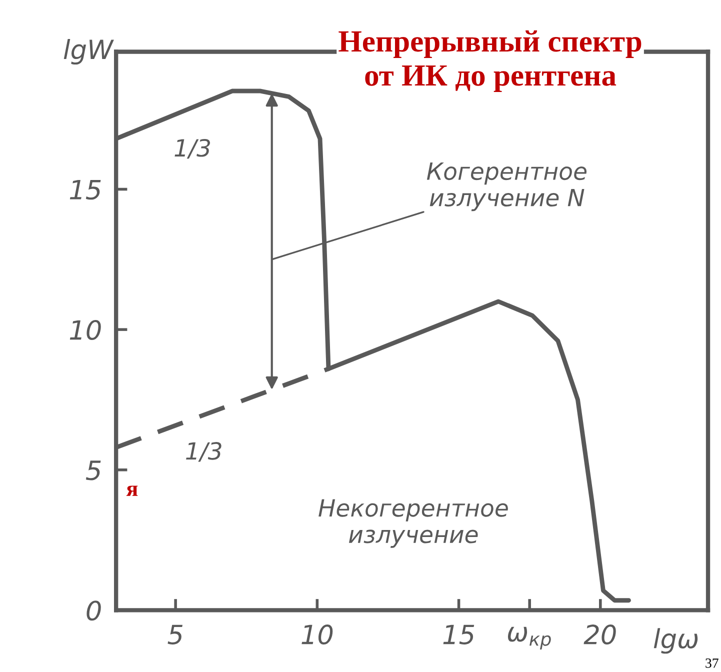 Image resolution: width=721 pixels, height=672 pixels. Describe the element at coordinates (600, 634) in the screenshot. I see `x-tick-label: 20` at that location.